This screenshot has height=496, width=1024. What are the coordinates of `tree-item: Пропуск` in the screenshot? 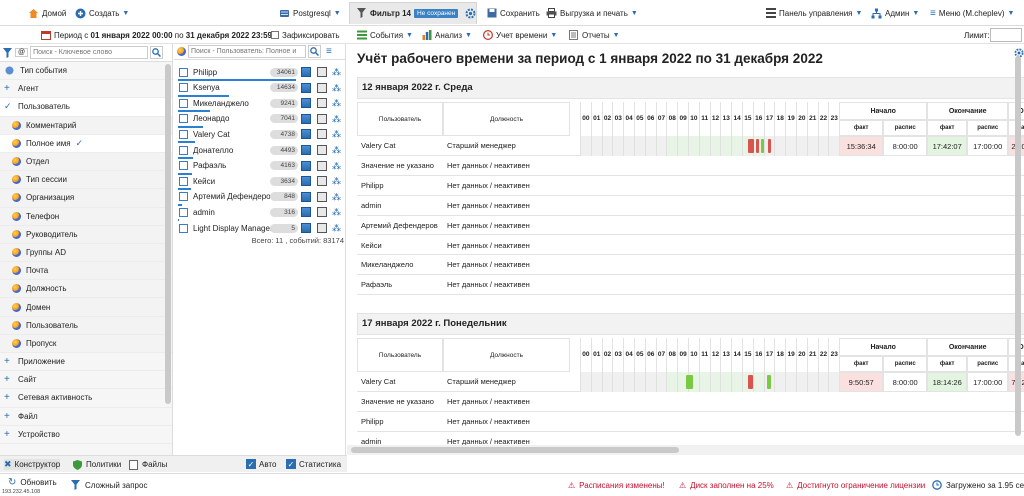 It's located at (86, 343).